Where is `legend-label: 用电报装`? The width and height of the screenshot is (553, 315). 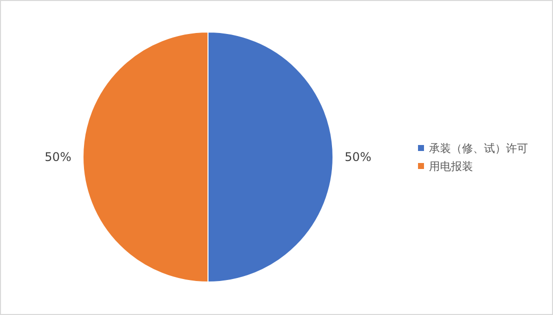
legend-label: 用电报装 is located at coordinates (451, 166).